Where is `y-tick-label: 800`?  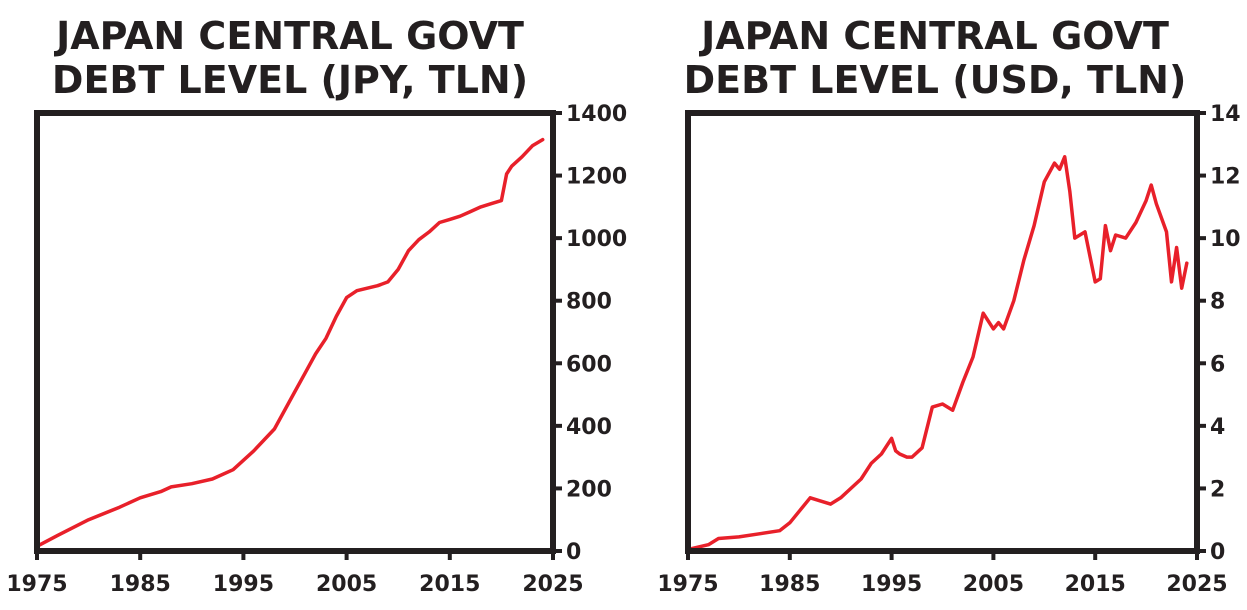
y-tick-label: 800 is located at coordinates (589, 302).